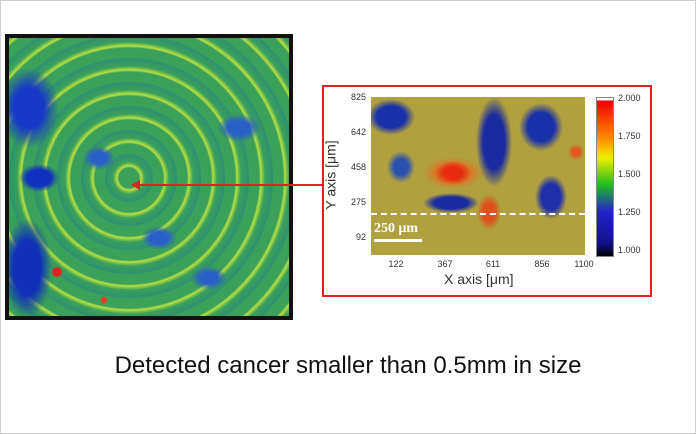 Image resolution: width=696 pixels, height=434 pixels. I want to click on y-axis-label: Y axis [μm], so click(330, 175).